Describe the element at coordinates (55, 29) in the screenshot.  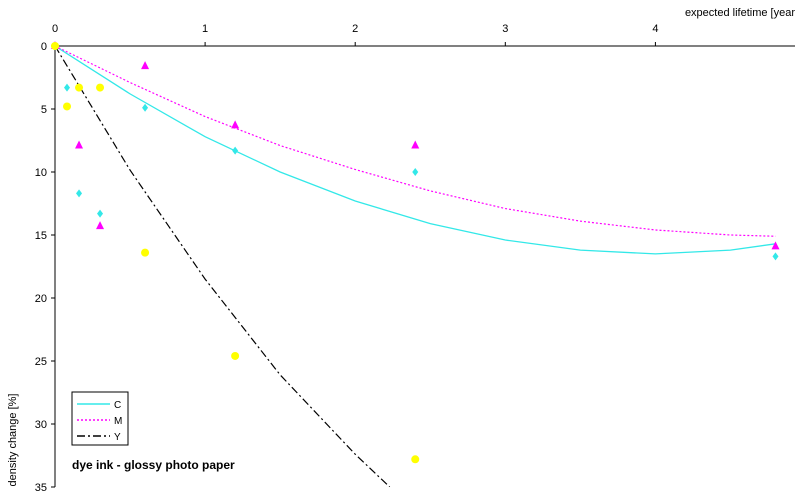
I see `x-tick-label: 0` at that location.